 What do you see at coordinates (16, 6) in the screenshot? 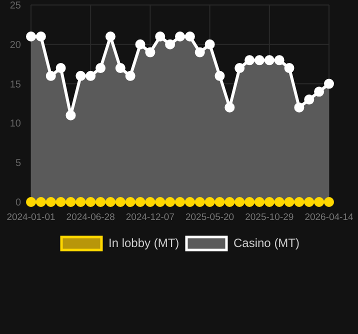
I see `y-tick-label: 25` at bounding box center [16, 6].